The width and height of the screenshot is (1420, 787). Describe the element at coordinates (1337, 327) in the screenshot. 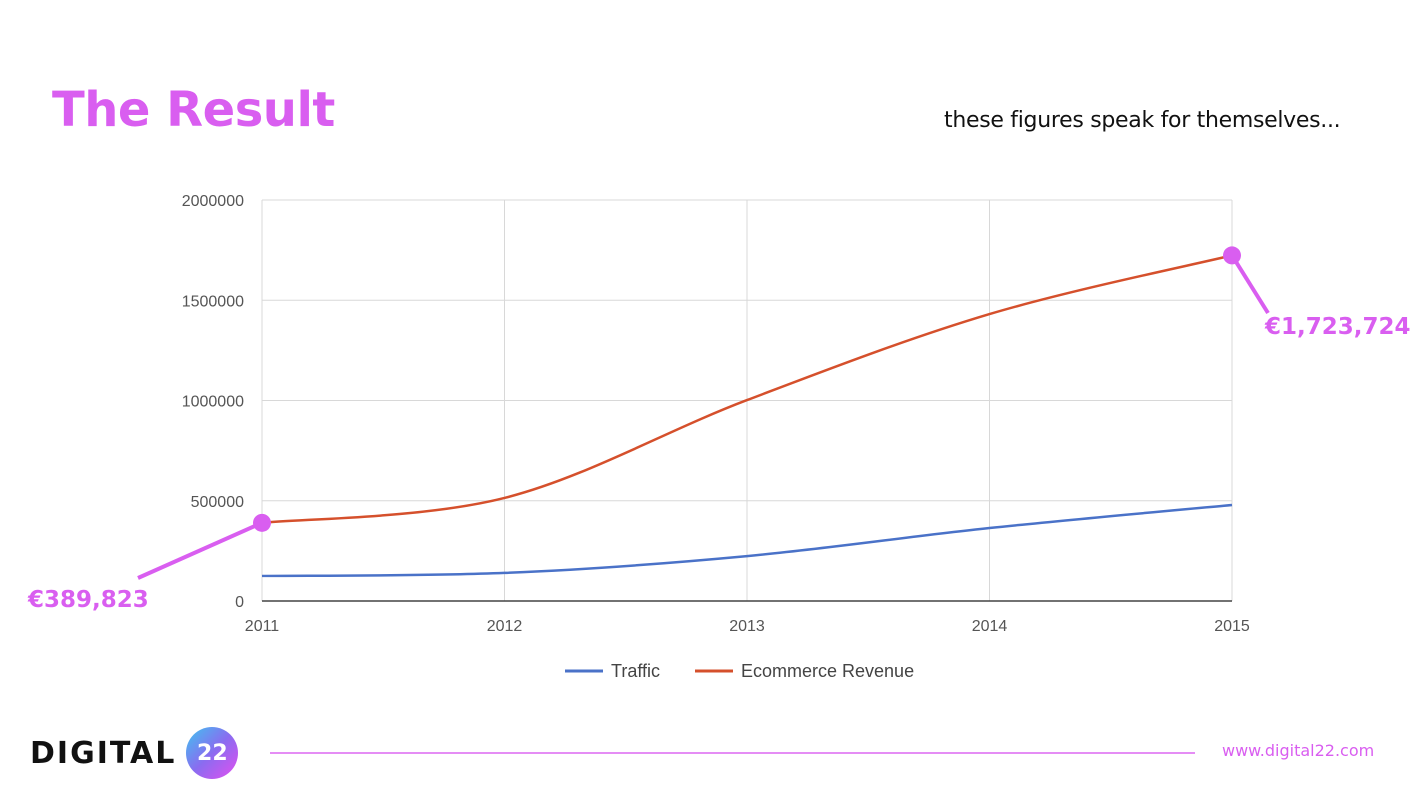

I see `annotation-label: €1,723,724` at that location.